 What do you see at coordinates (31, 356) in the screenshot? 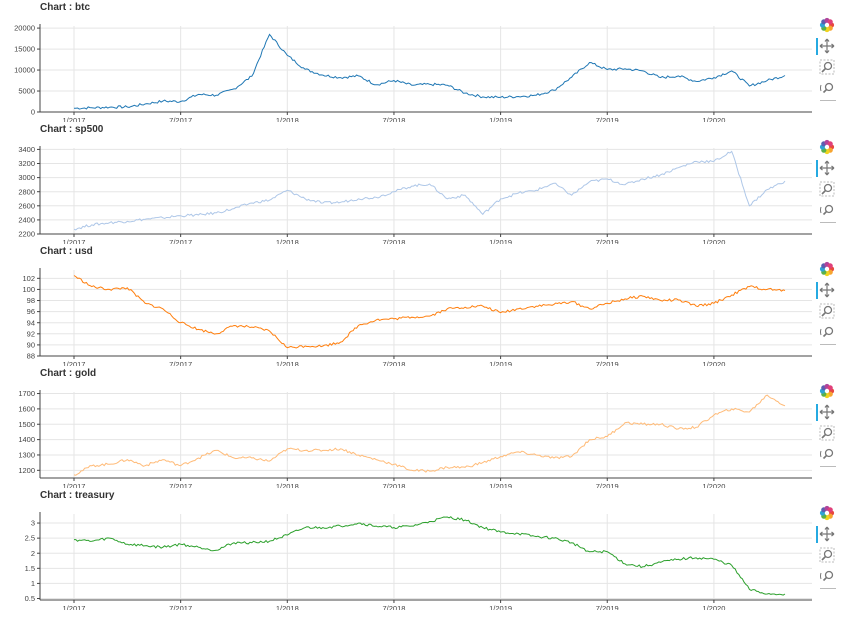
I see `y-tick-label: 88` at bounding box center [31, 356].